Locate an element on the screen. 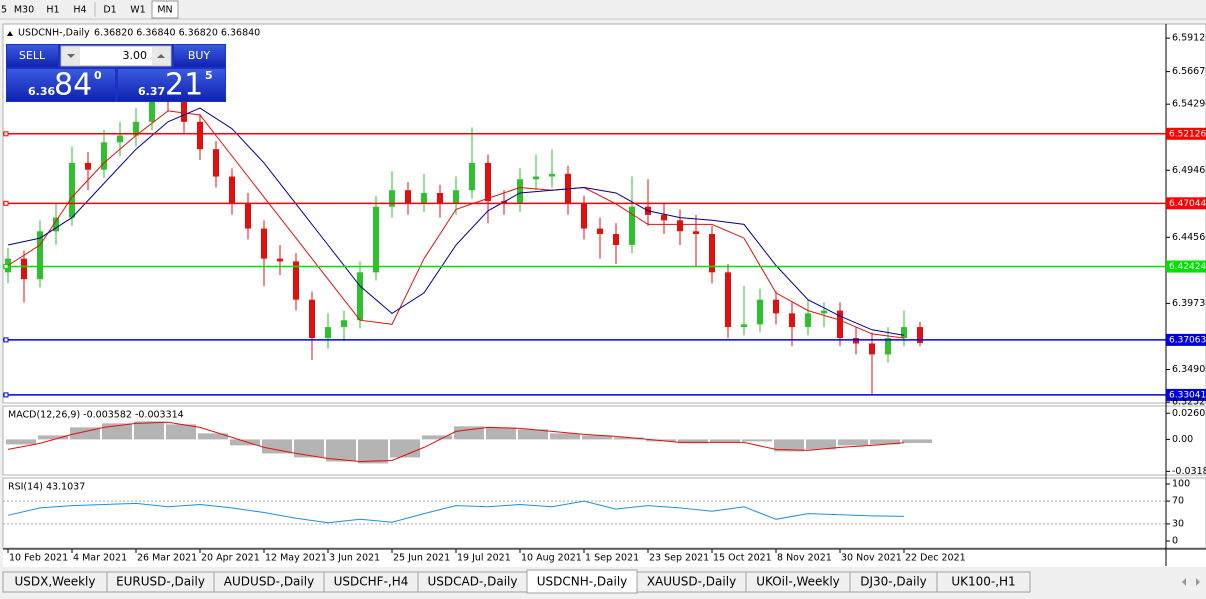 The image size is (1206, 599). up-arrow is located at coordinates (161, 56).